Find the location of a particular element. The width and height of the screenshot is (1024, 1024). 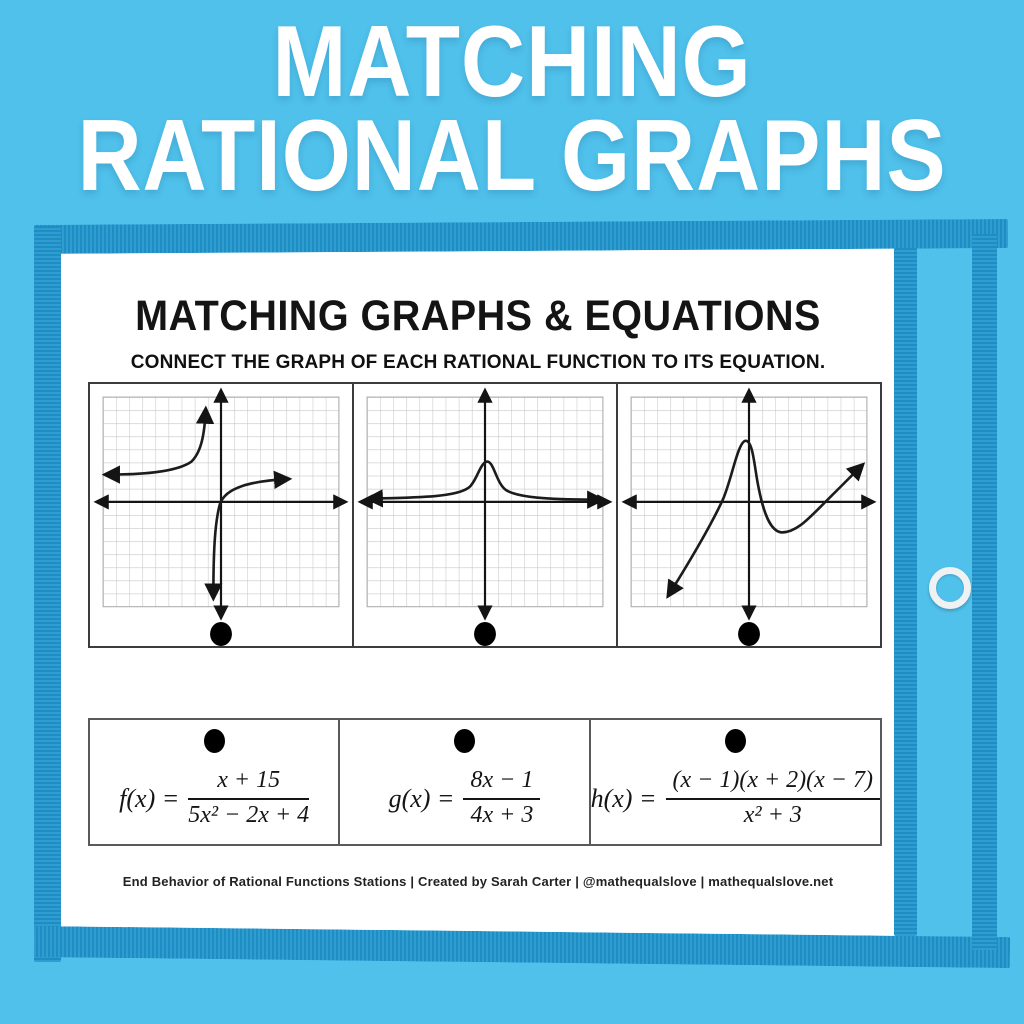

equation-h: h(x) = (x − 1)(x + 2)(x − 7) x² + 3 is located at coordinates (735, 798).